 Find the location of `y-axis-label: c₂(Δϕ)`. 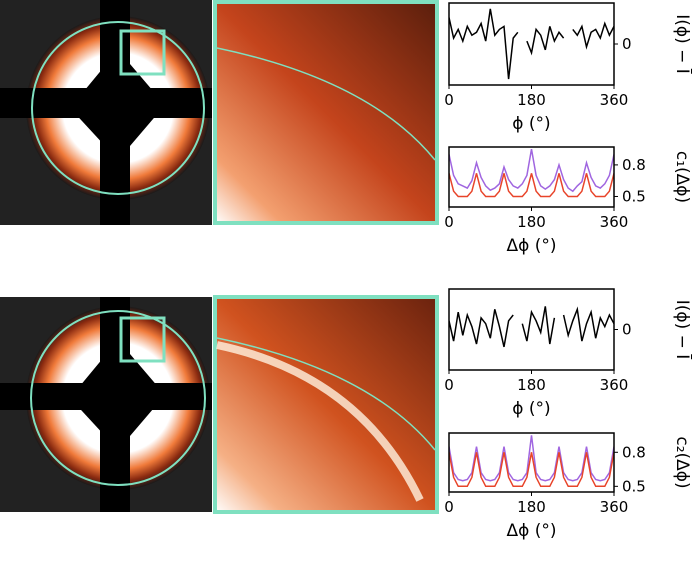

y-axis-label: c₂(Δϕ) is located at coordinates (682, 462).